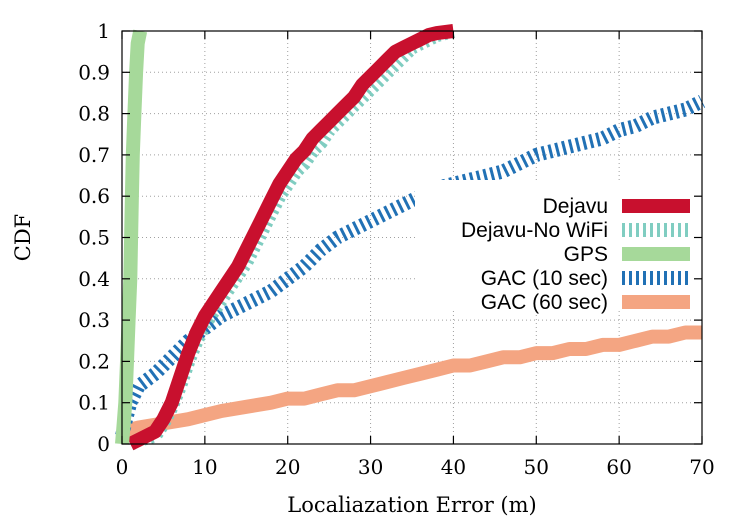 This screenshot has width=747, height=523. What do you see at coordinates (94, 114) in the screenshot?
I see `y-tick-label: 0.8` at bounding box center [94, 114].